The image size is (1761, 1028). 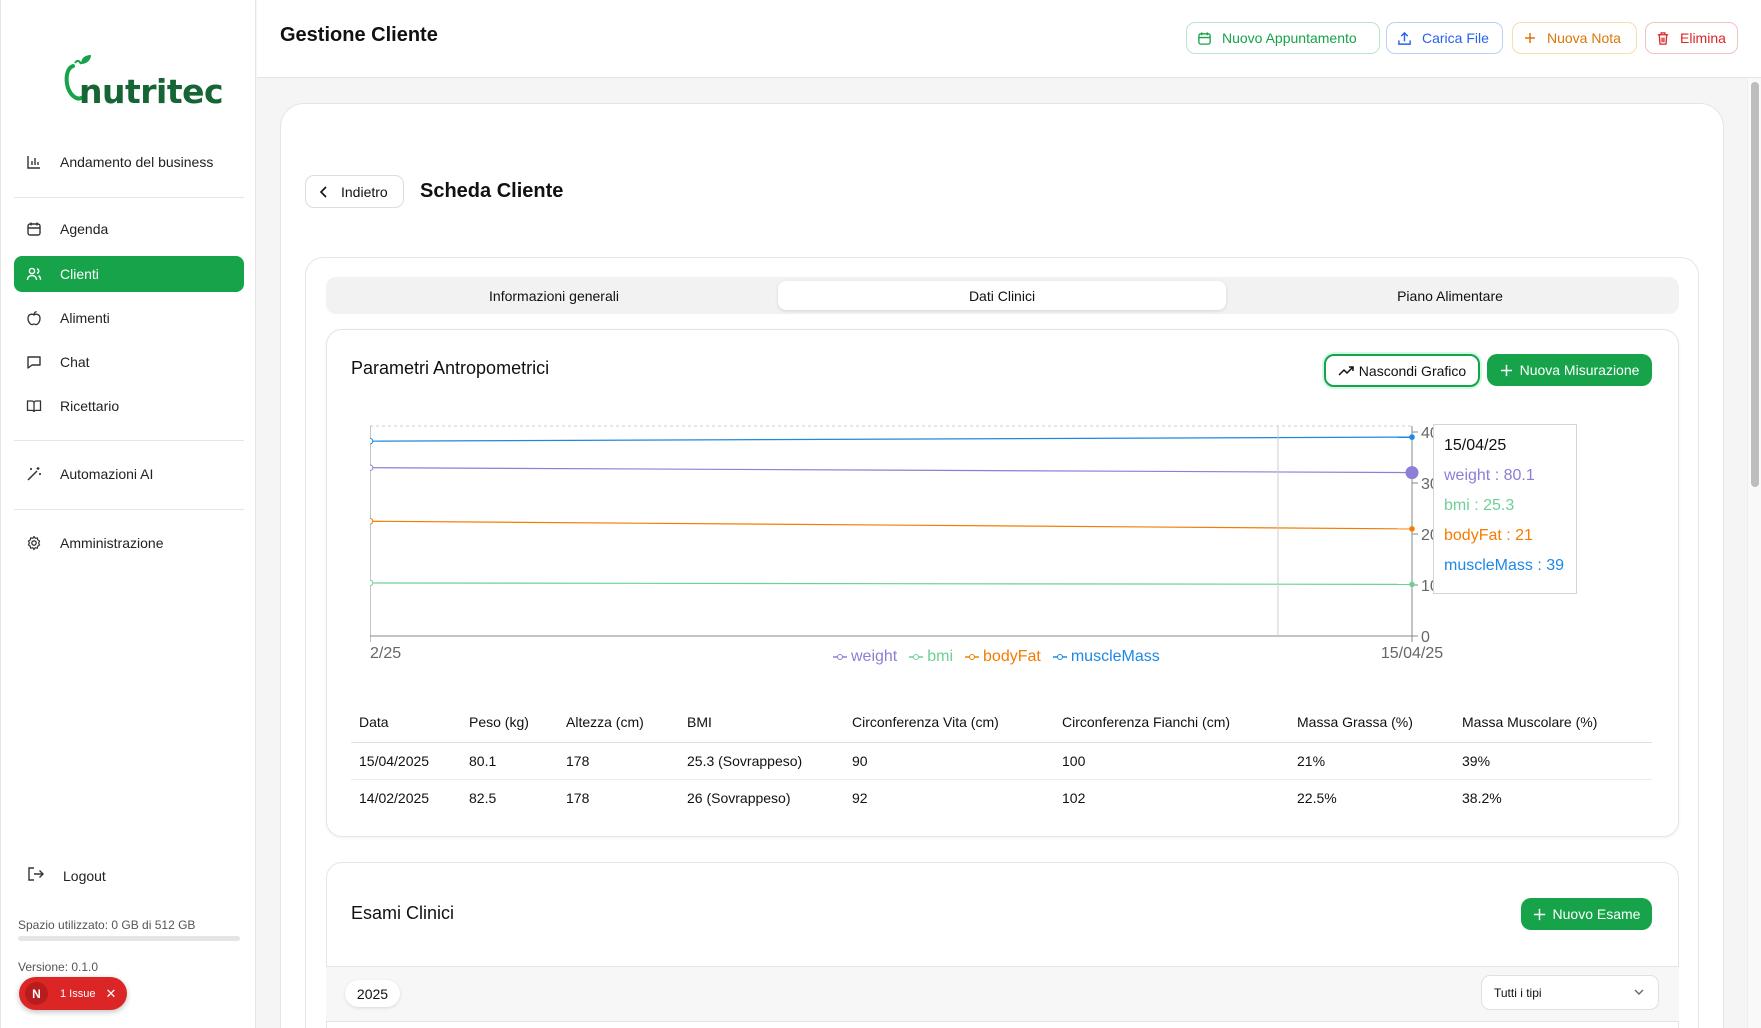 I want to click on tab-informazioni-generali: Informazioni generali, so click(x=554, y=295).